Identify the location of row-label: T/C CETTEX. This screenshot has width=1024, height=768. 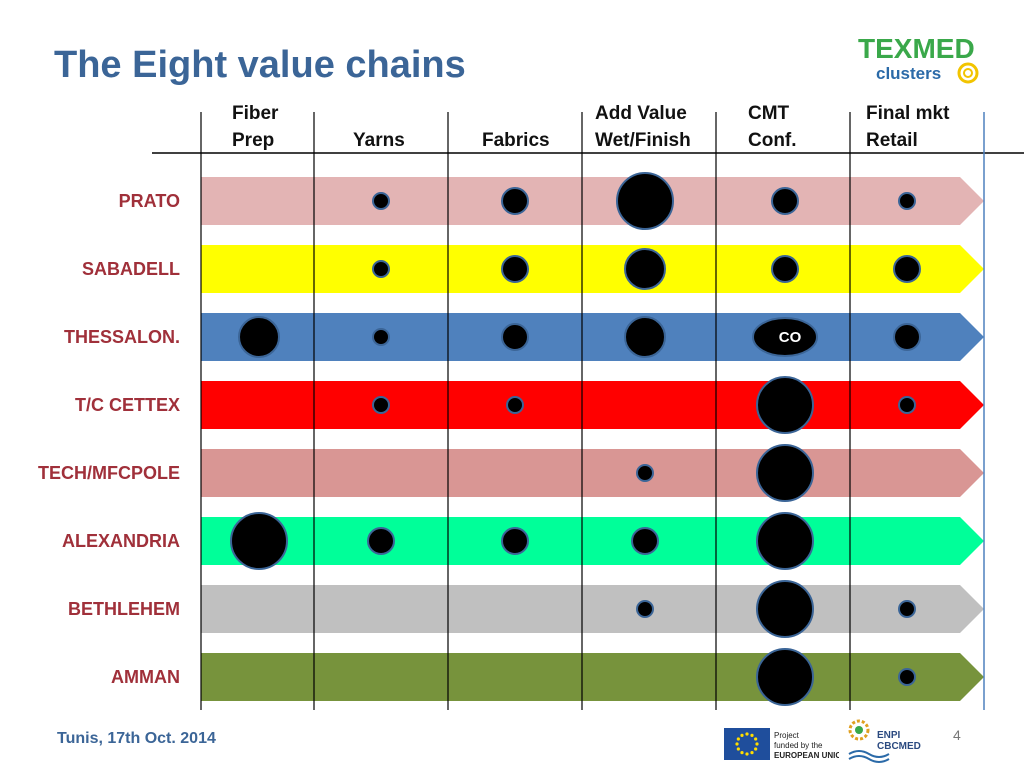
(127, 405).